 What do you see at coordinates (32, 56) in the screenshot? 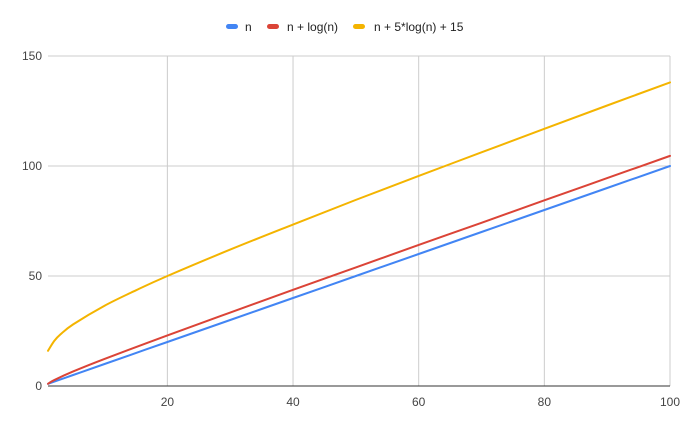
I see `y-tick-label: 150` at bounding box center [32, 56].